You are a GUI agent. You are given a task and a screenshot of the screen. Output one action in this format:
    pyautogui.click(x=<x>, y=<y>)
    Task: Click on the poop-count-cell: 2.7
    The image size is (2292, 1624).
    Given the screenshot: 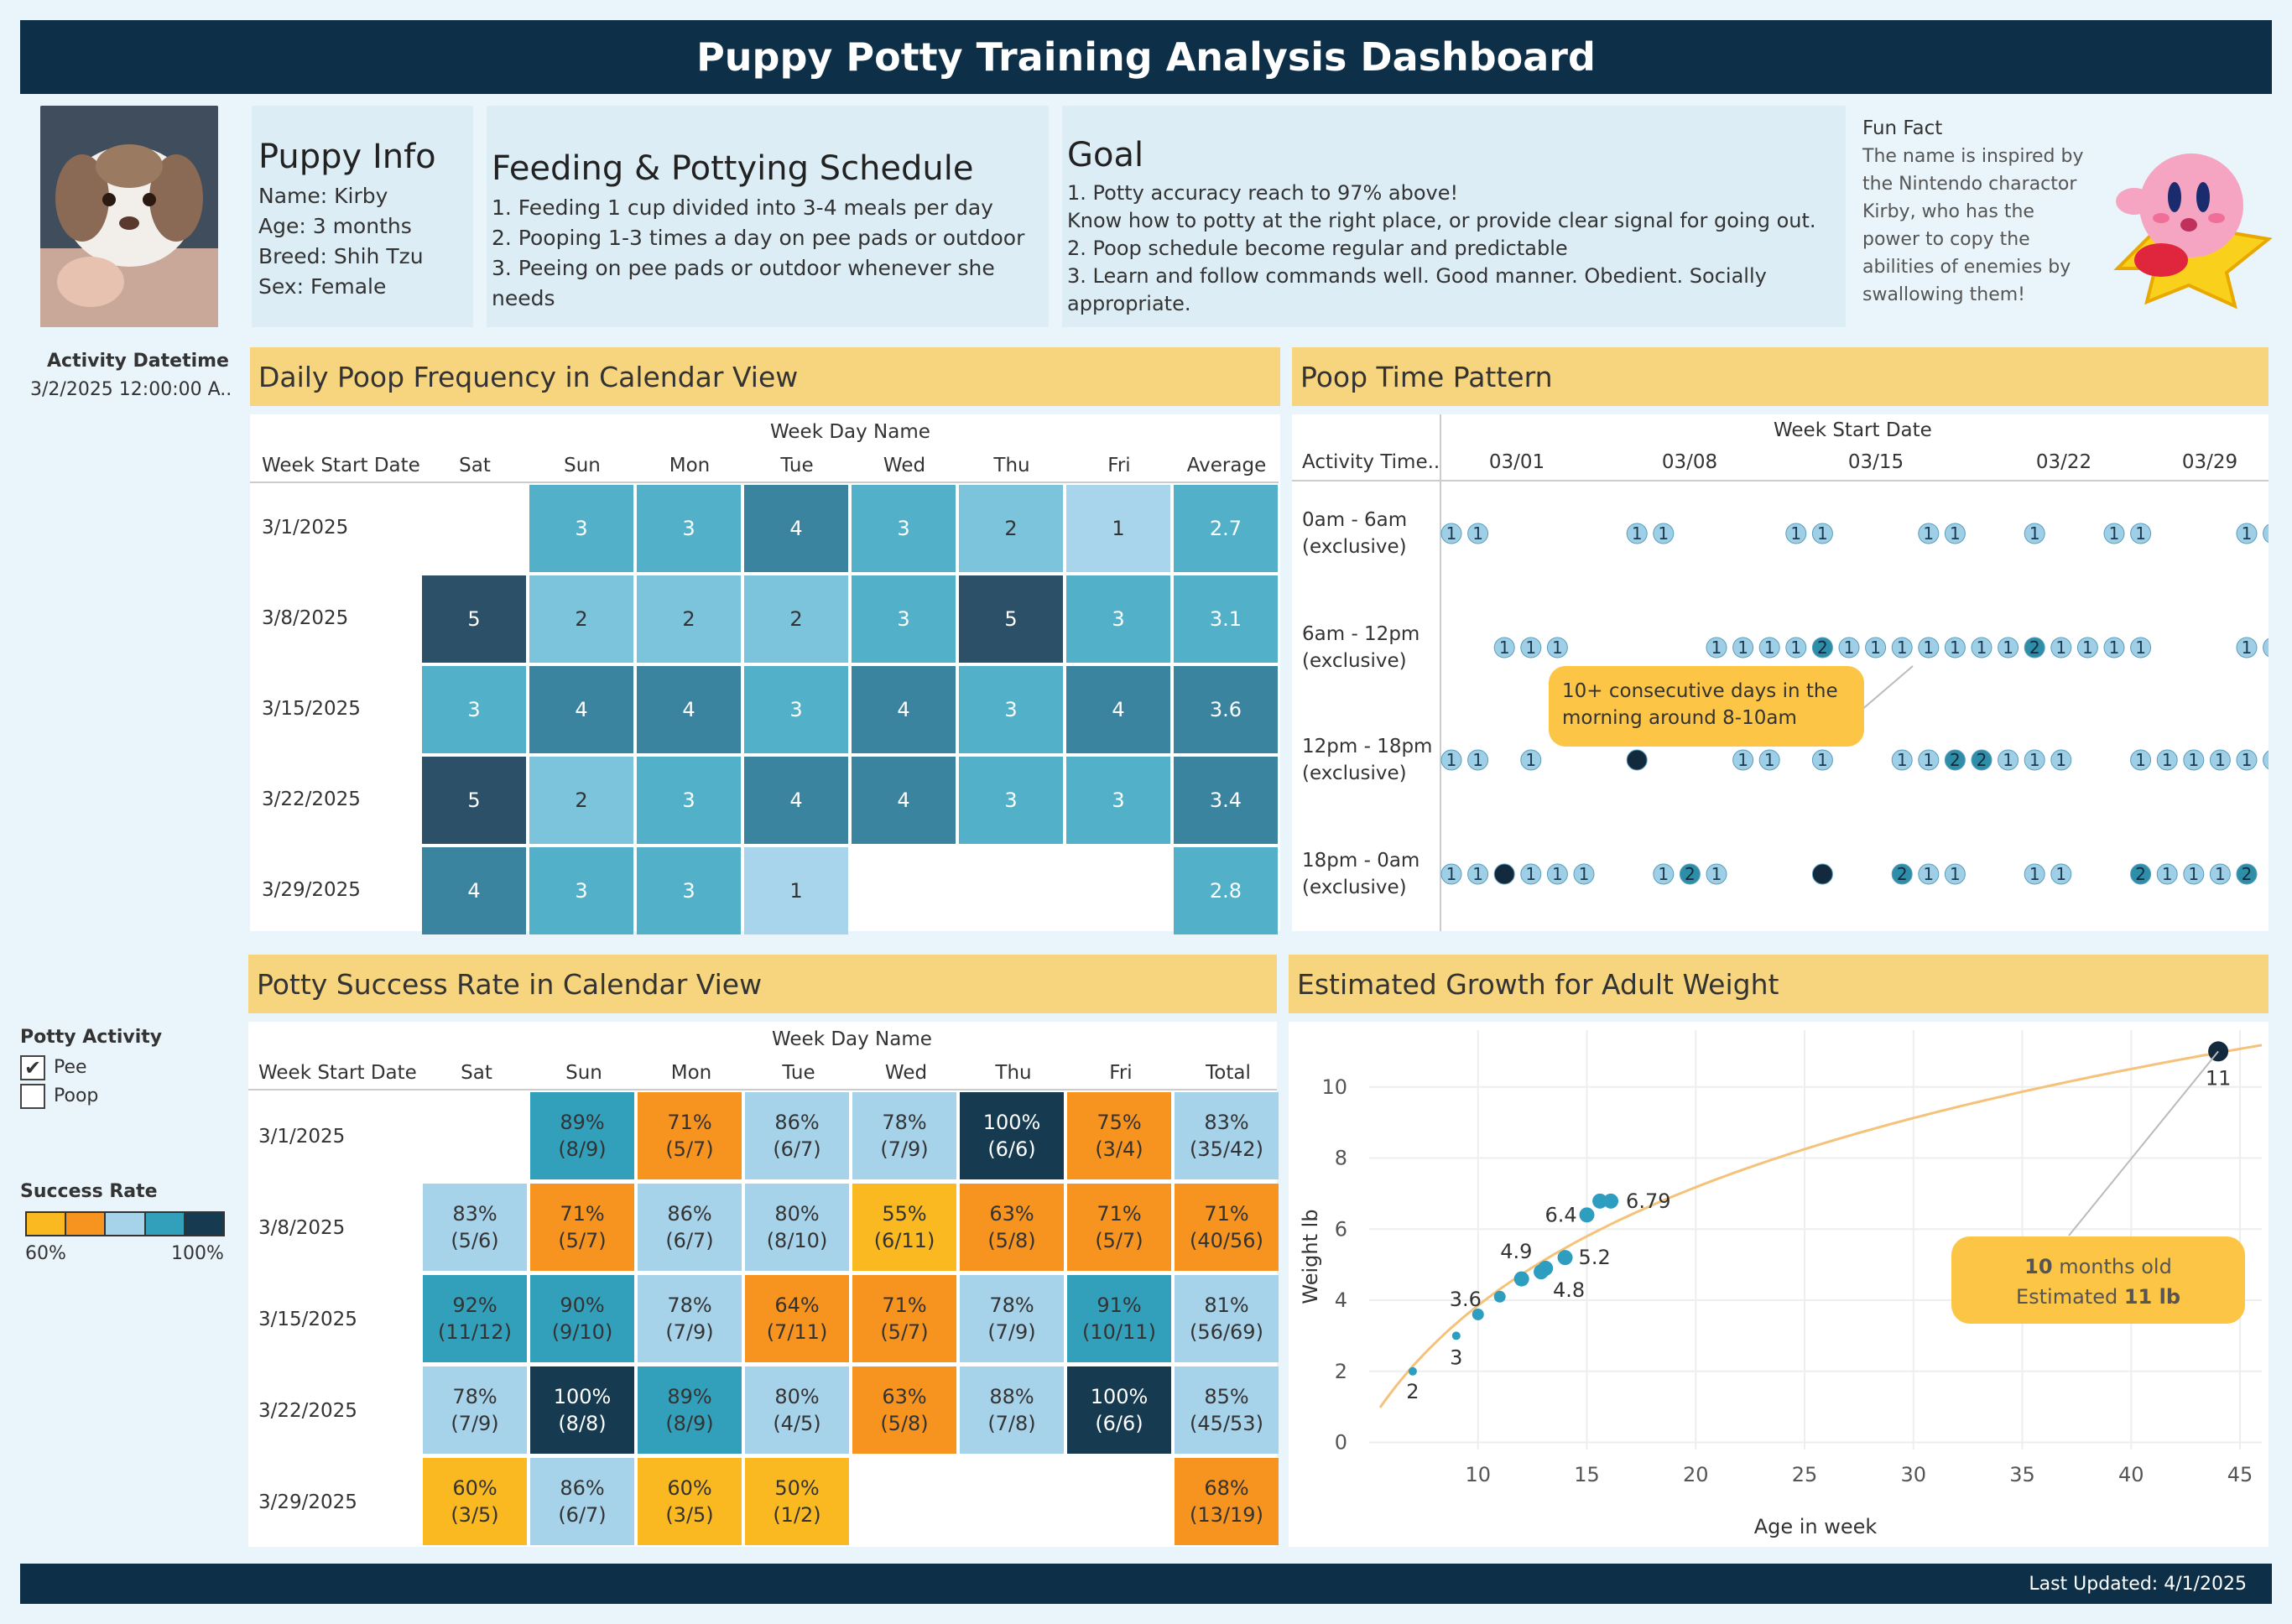 What is the action you would take?
    pyautogui.click(x=1226, y=528)
    